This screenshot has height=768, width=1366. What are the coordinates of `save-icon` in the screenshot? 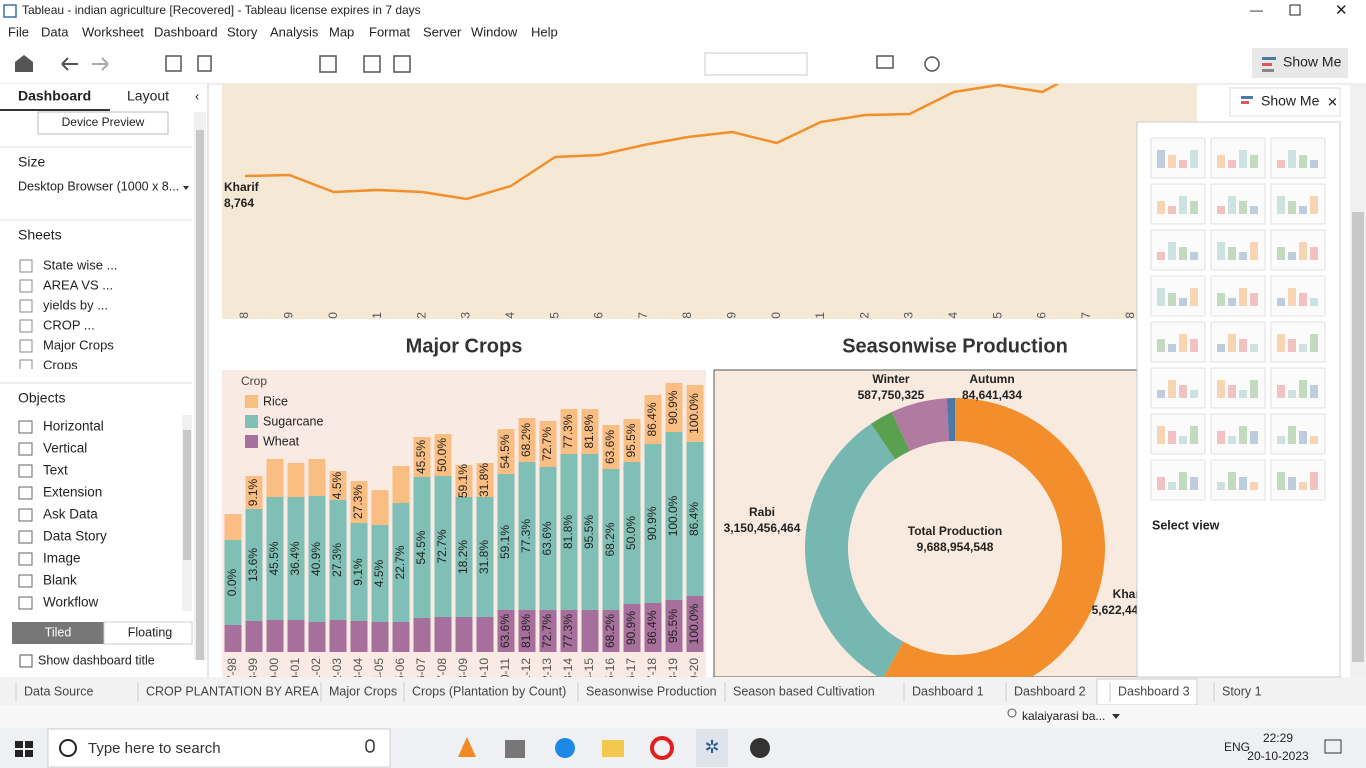 It's located at (173, 63).